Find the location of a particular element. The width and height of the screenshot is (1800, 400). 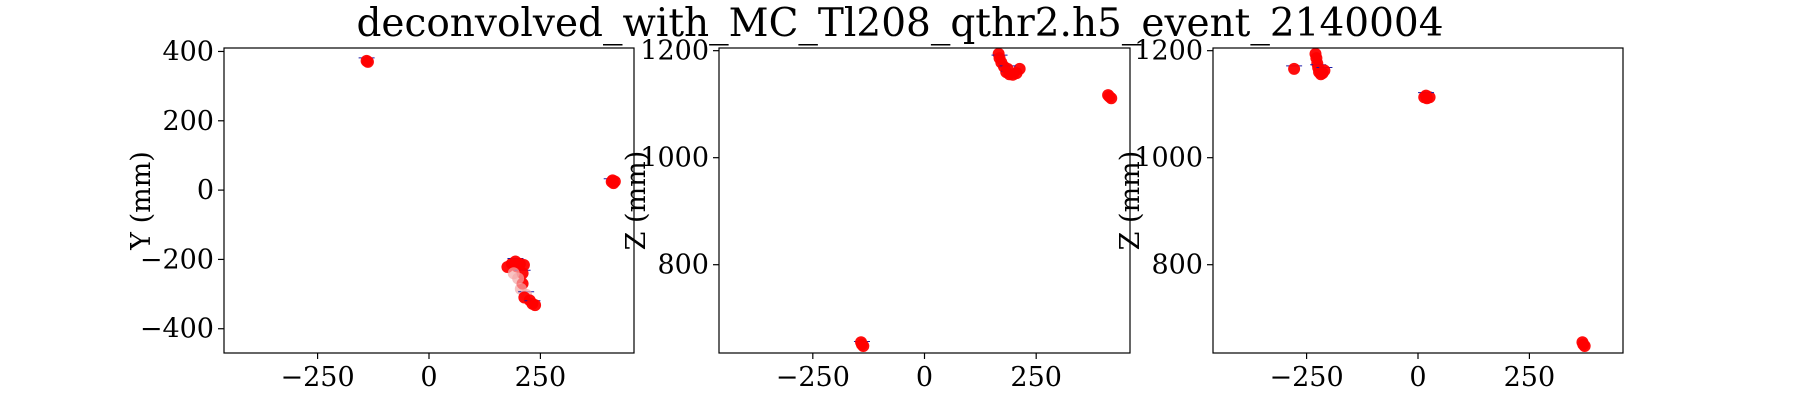

y-axis-label: Y (mm) is located at coordinates (141, 201).